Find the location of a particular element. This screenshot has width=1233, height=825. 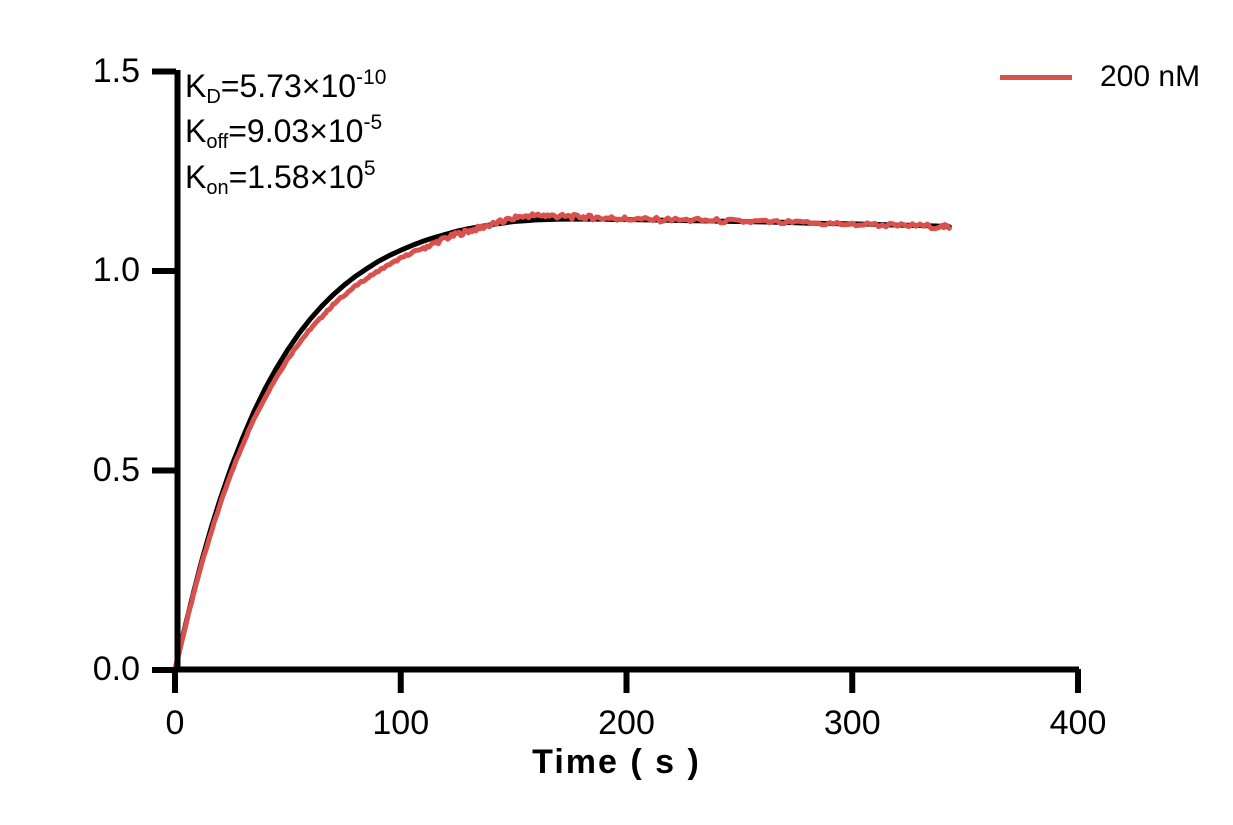

kd-subscript: D is located at coordinates (213, 97).